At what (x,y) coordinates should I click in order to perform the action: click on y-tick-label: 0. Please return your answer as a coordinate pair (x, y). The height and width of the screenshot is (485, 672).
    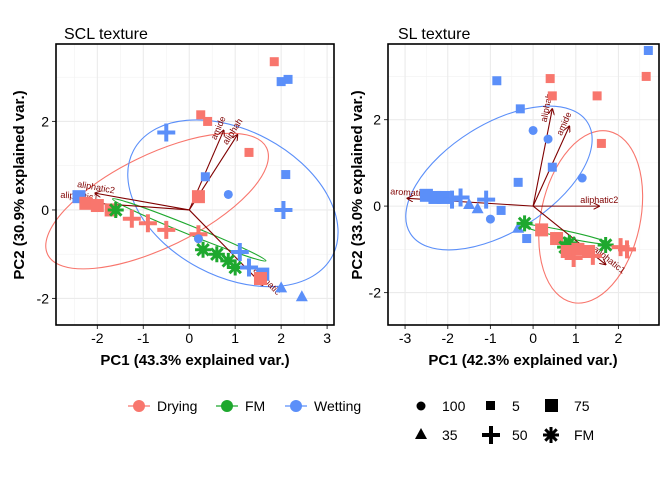
    Looking at the image, I should click on (377, 206).